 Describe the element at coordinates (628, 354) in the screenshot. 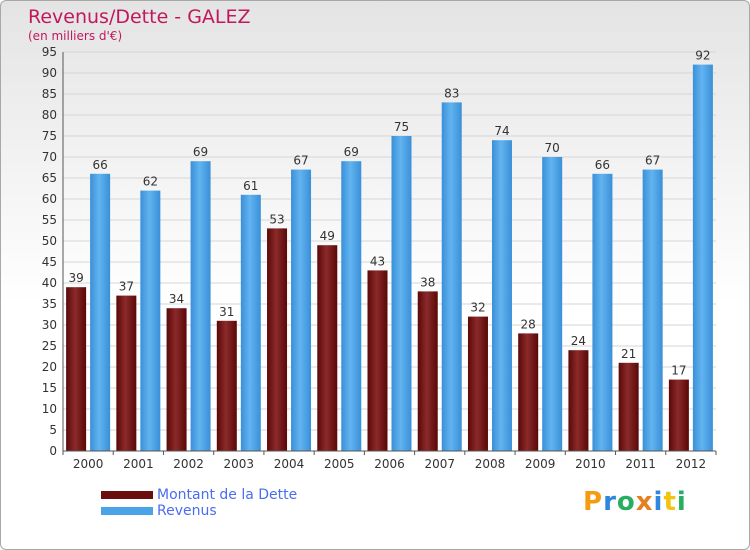

I see `data-label-debt: 21` at that location.